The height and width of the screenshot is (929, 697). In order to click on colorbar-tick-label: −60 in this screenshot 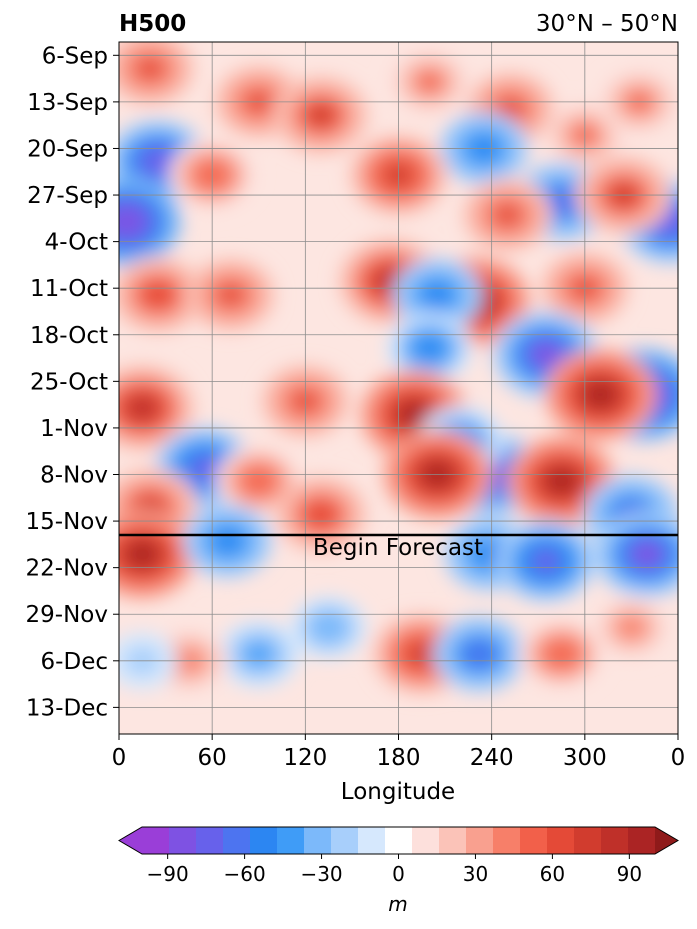, I will do `click(244, 874)`.